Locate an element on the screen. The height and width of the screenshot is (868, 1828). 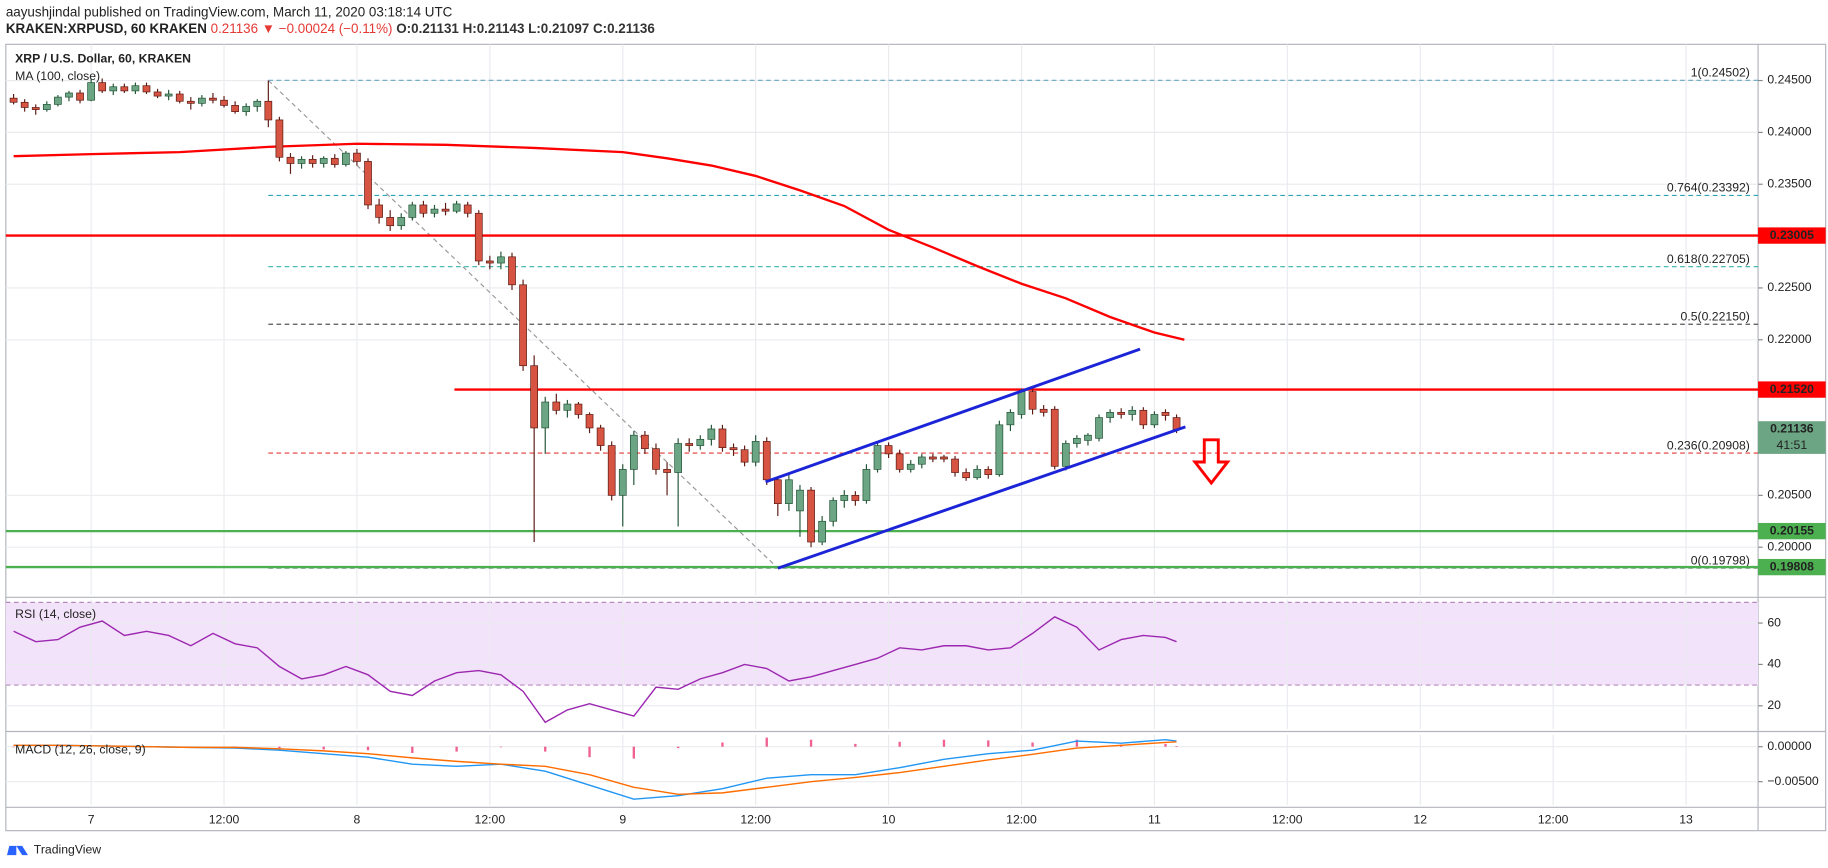
y-tick-label: −0.00500 is located at coordinates (1793, 781).